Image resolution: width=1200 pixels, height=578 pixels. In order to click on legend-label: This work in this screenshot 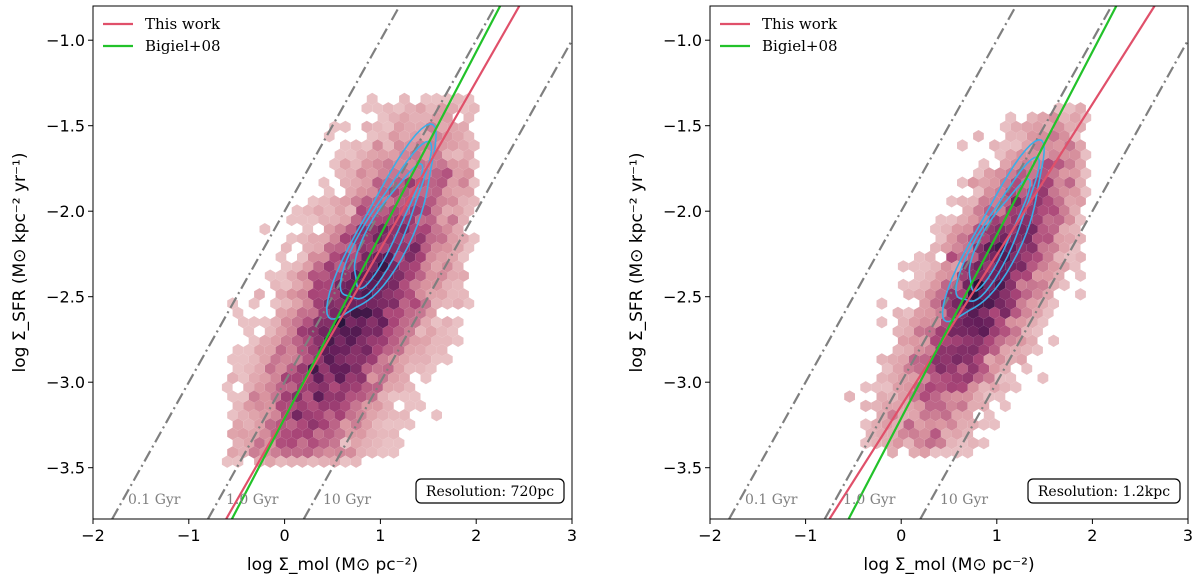, I will do `click(183, 24)`.